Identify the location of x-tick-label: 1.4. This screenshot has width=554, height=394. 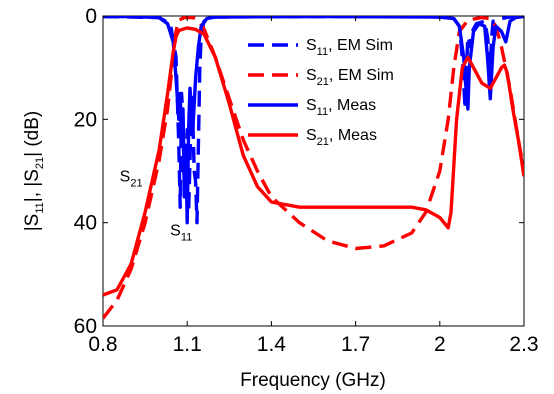
(272, 344).